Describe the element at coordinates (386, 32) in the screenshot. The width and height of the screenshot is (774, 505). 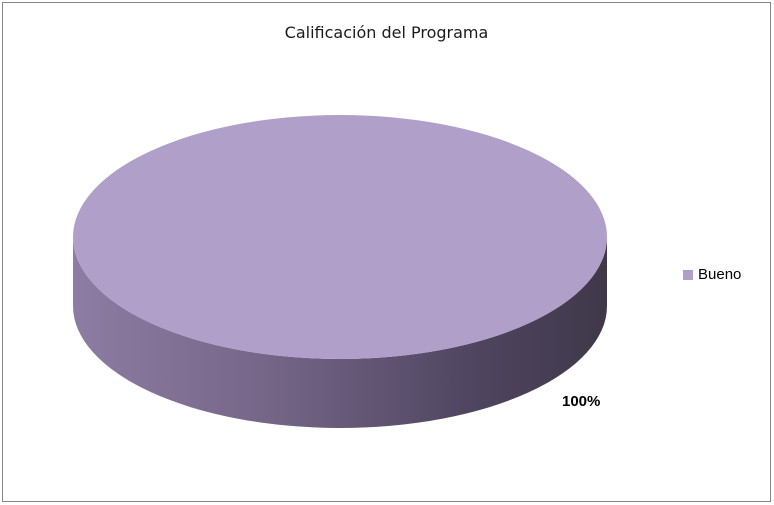
I see `chart-title: Calificación del Programa` at that location.